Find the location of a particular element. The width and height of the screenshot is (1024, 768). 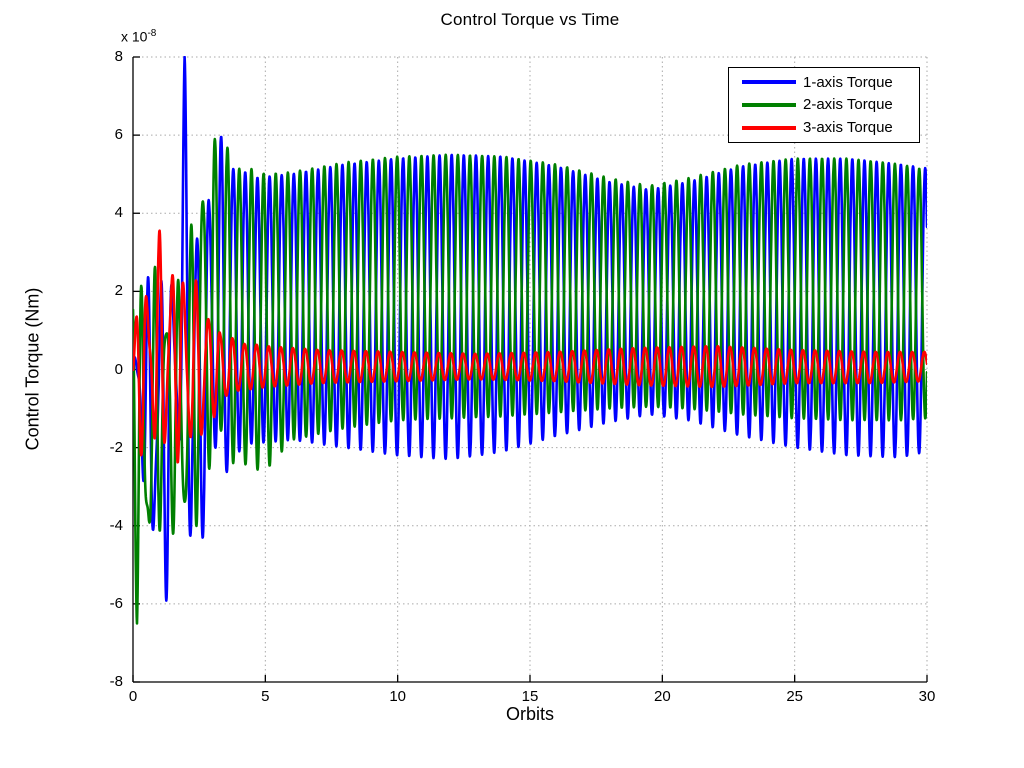

x-tick-label-30: 30 is located at coordinates (927, 696).